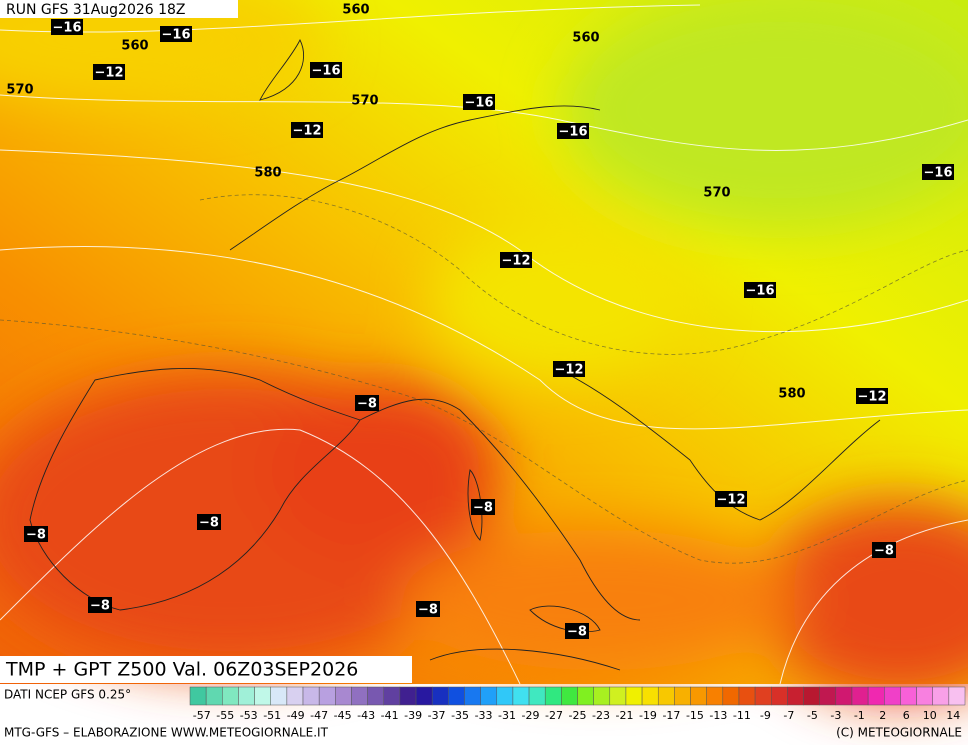 The height and width of the screenshot is (749, 968). Describe the element at coordinates (319, 715) in the screenshot. I see `legend-tick-label: -47` at that location.